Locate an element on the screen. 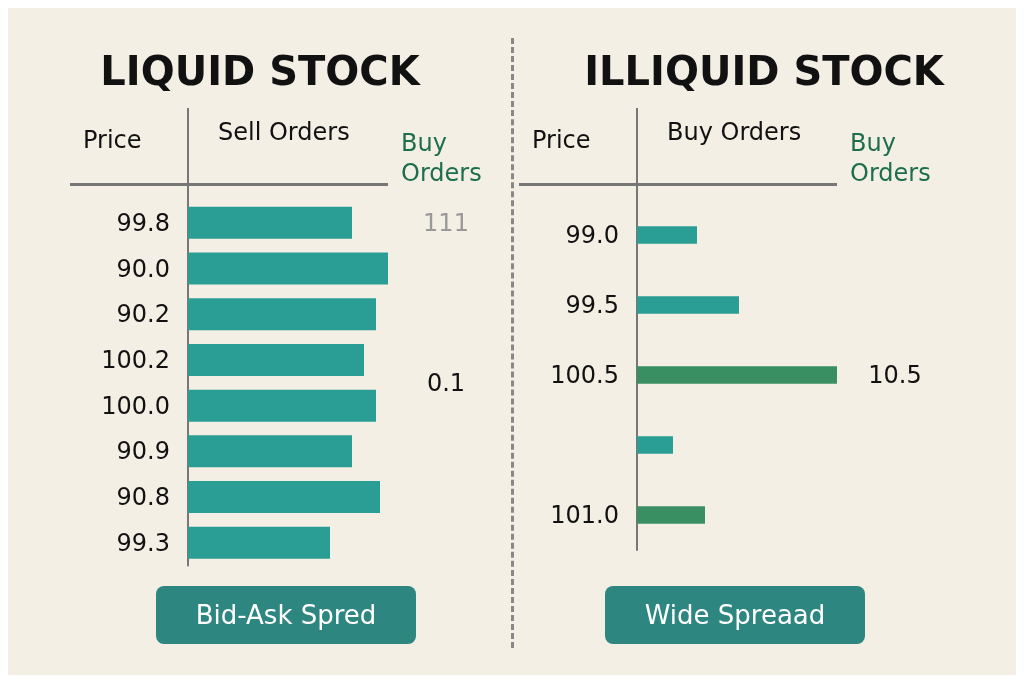 The height and width of the screenshot is (683, 1024). x-axis-title: Sell Orders is located at coordinates (284, 132).